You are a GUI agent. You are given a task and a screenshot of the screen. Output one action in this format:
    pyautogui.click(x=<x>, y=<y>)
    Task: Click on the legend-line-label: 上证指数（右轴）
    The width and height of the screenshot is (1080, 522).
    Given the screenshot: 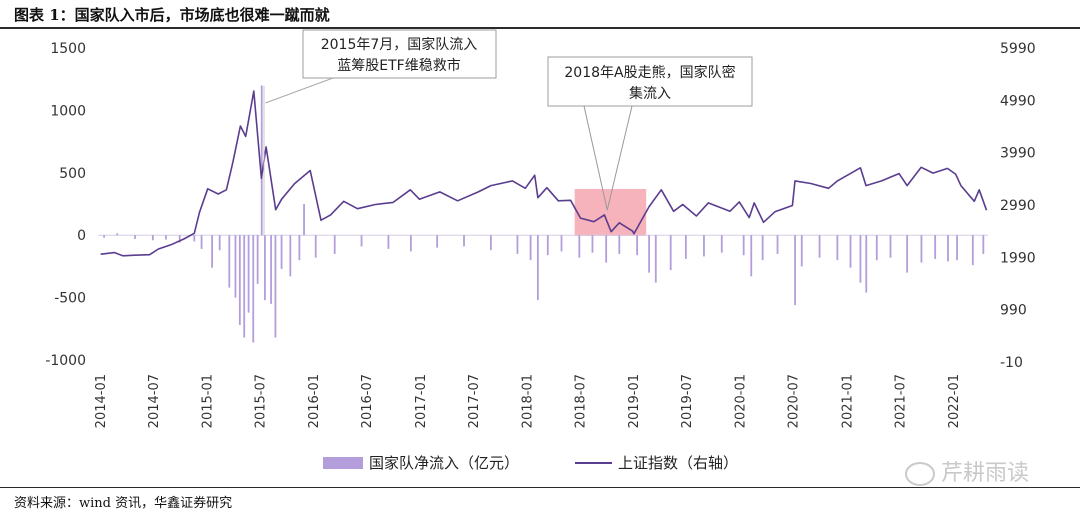 What is the action you would take?
    pyautogui.click(x=678, y=463)
    